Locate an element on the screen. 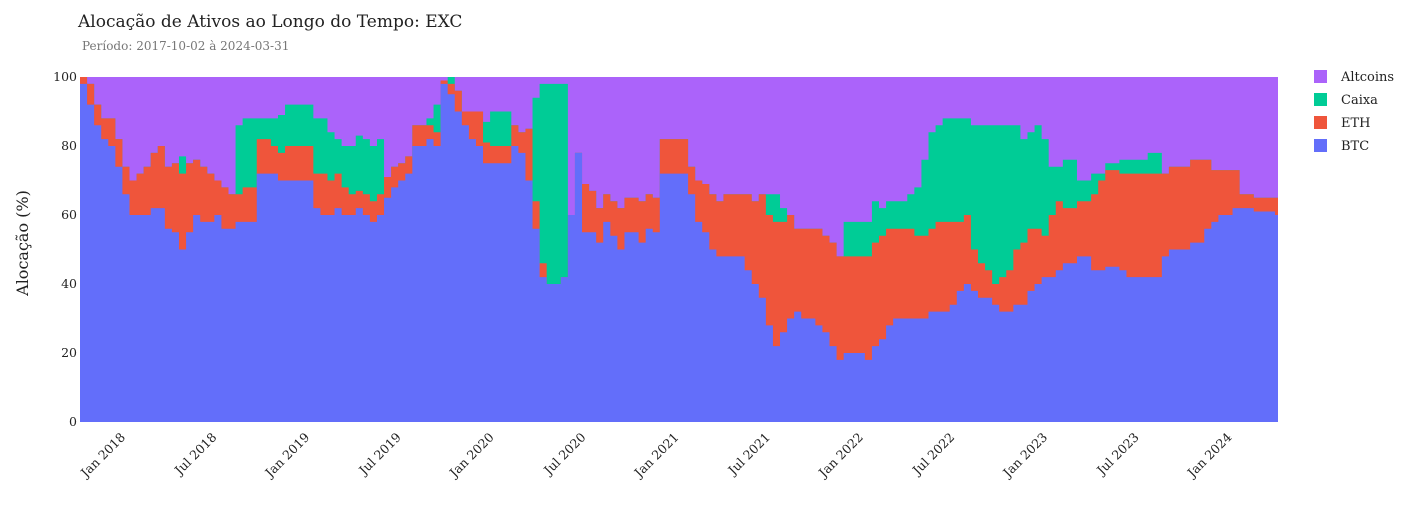 This screenshot has width=1414, height=525. legend-item-btc: BTC is located at coordinates (1341, 146).